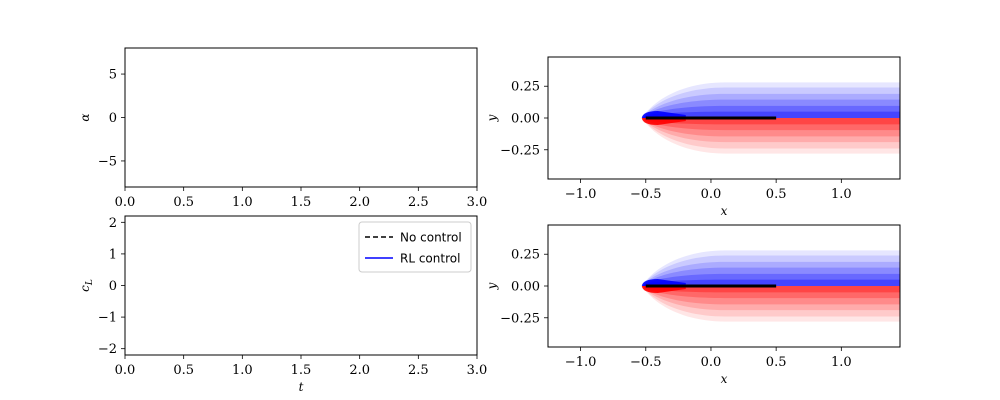 This screenshot has height=400, width=1000. I want to click on legend-label: RL control, so click(430, 259).